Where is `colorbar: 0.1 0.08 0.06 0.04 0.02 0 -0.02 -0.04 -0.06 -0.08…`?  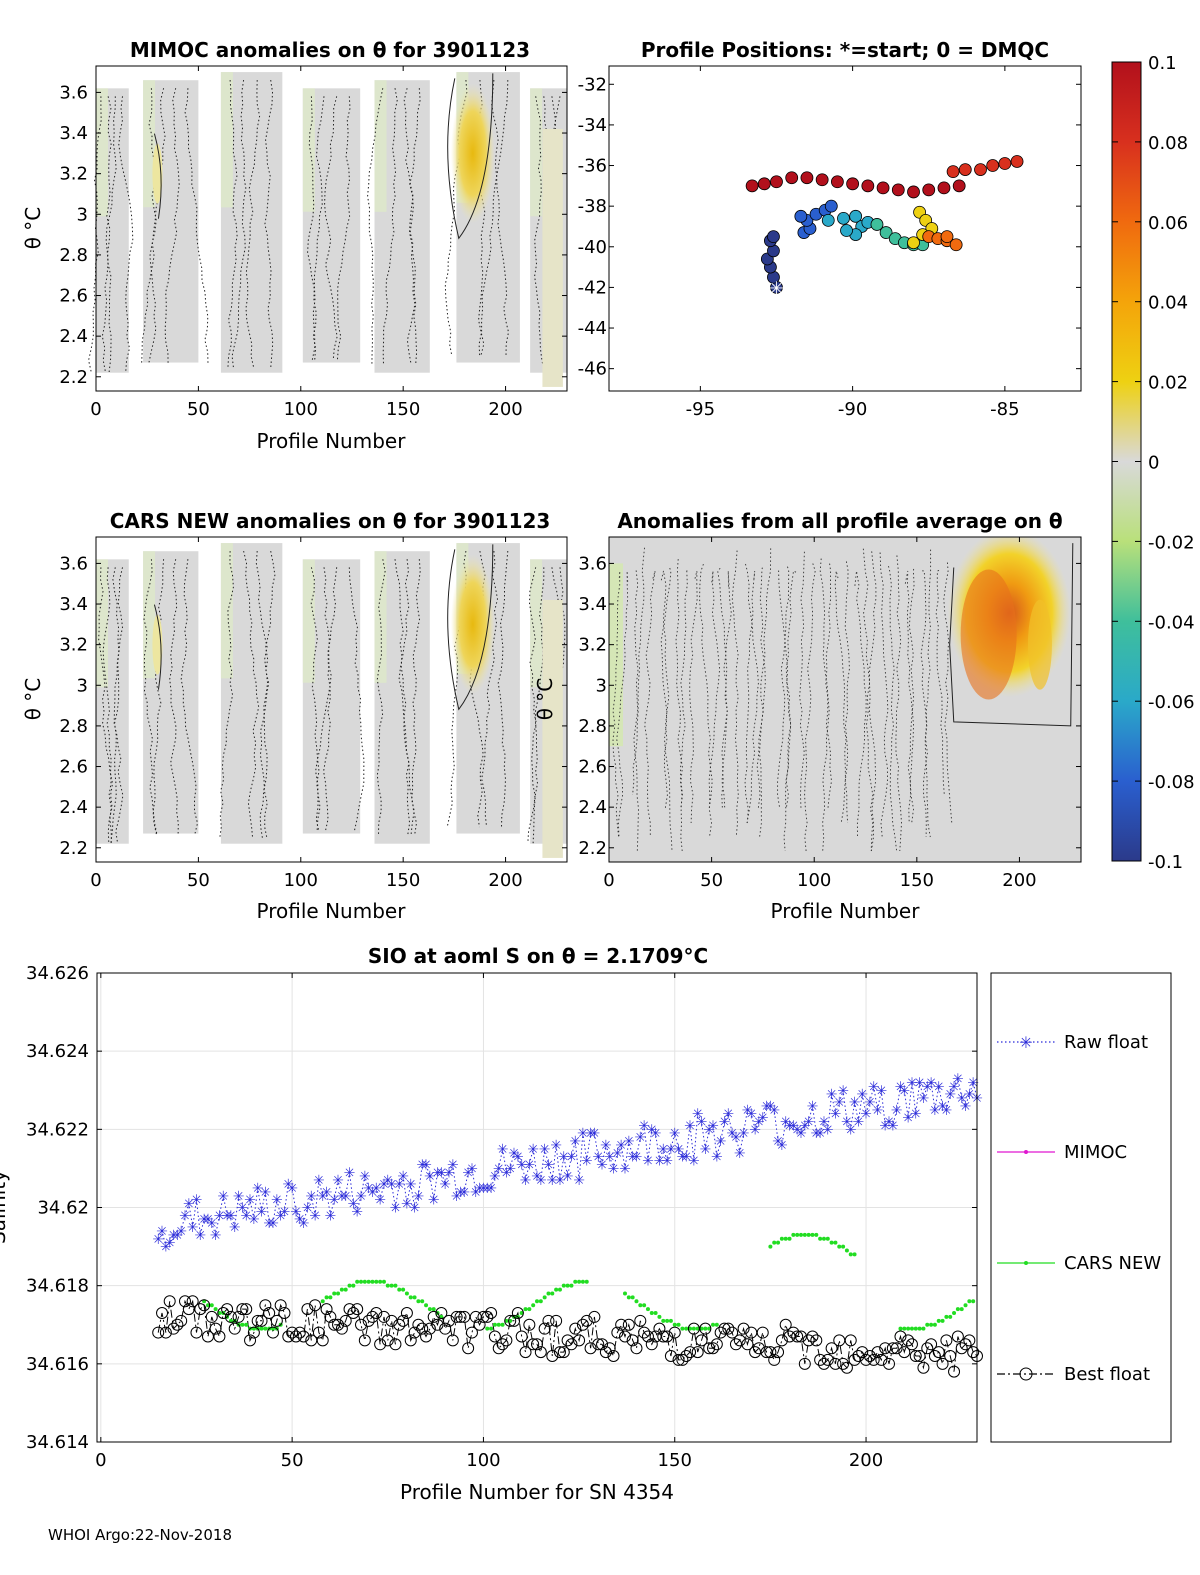
colorbar: 0.1 0.08 0.06 0.04 0.02 0 -0.02 -0.04 -0.06 -0.08… is located at coordinates (1153, 463).